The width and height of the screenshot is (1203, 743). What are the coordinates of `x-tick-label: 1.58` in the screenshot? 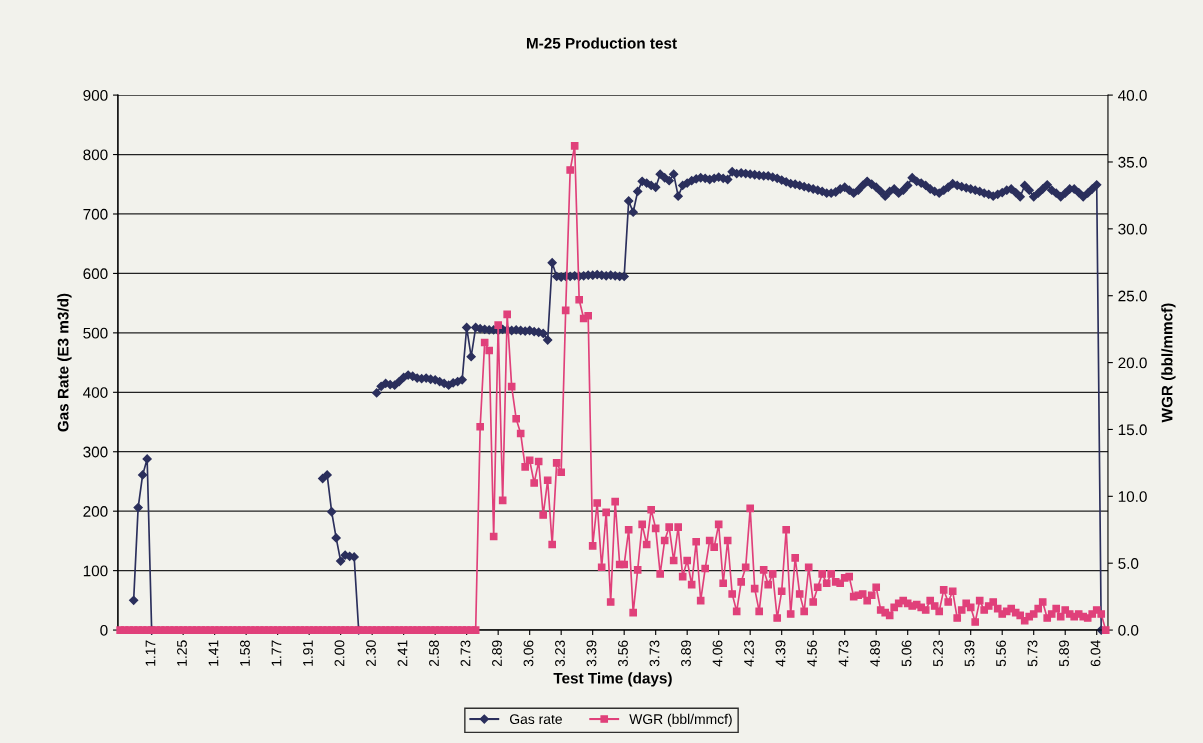 It's located at (245, 653).